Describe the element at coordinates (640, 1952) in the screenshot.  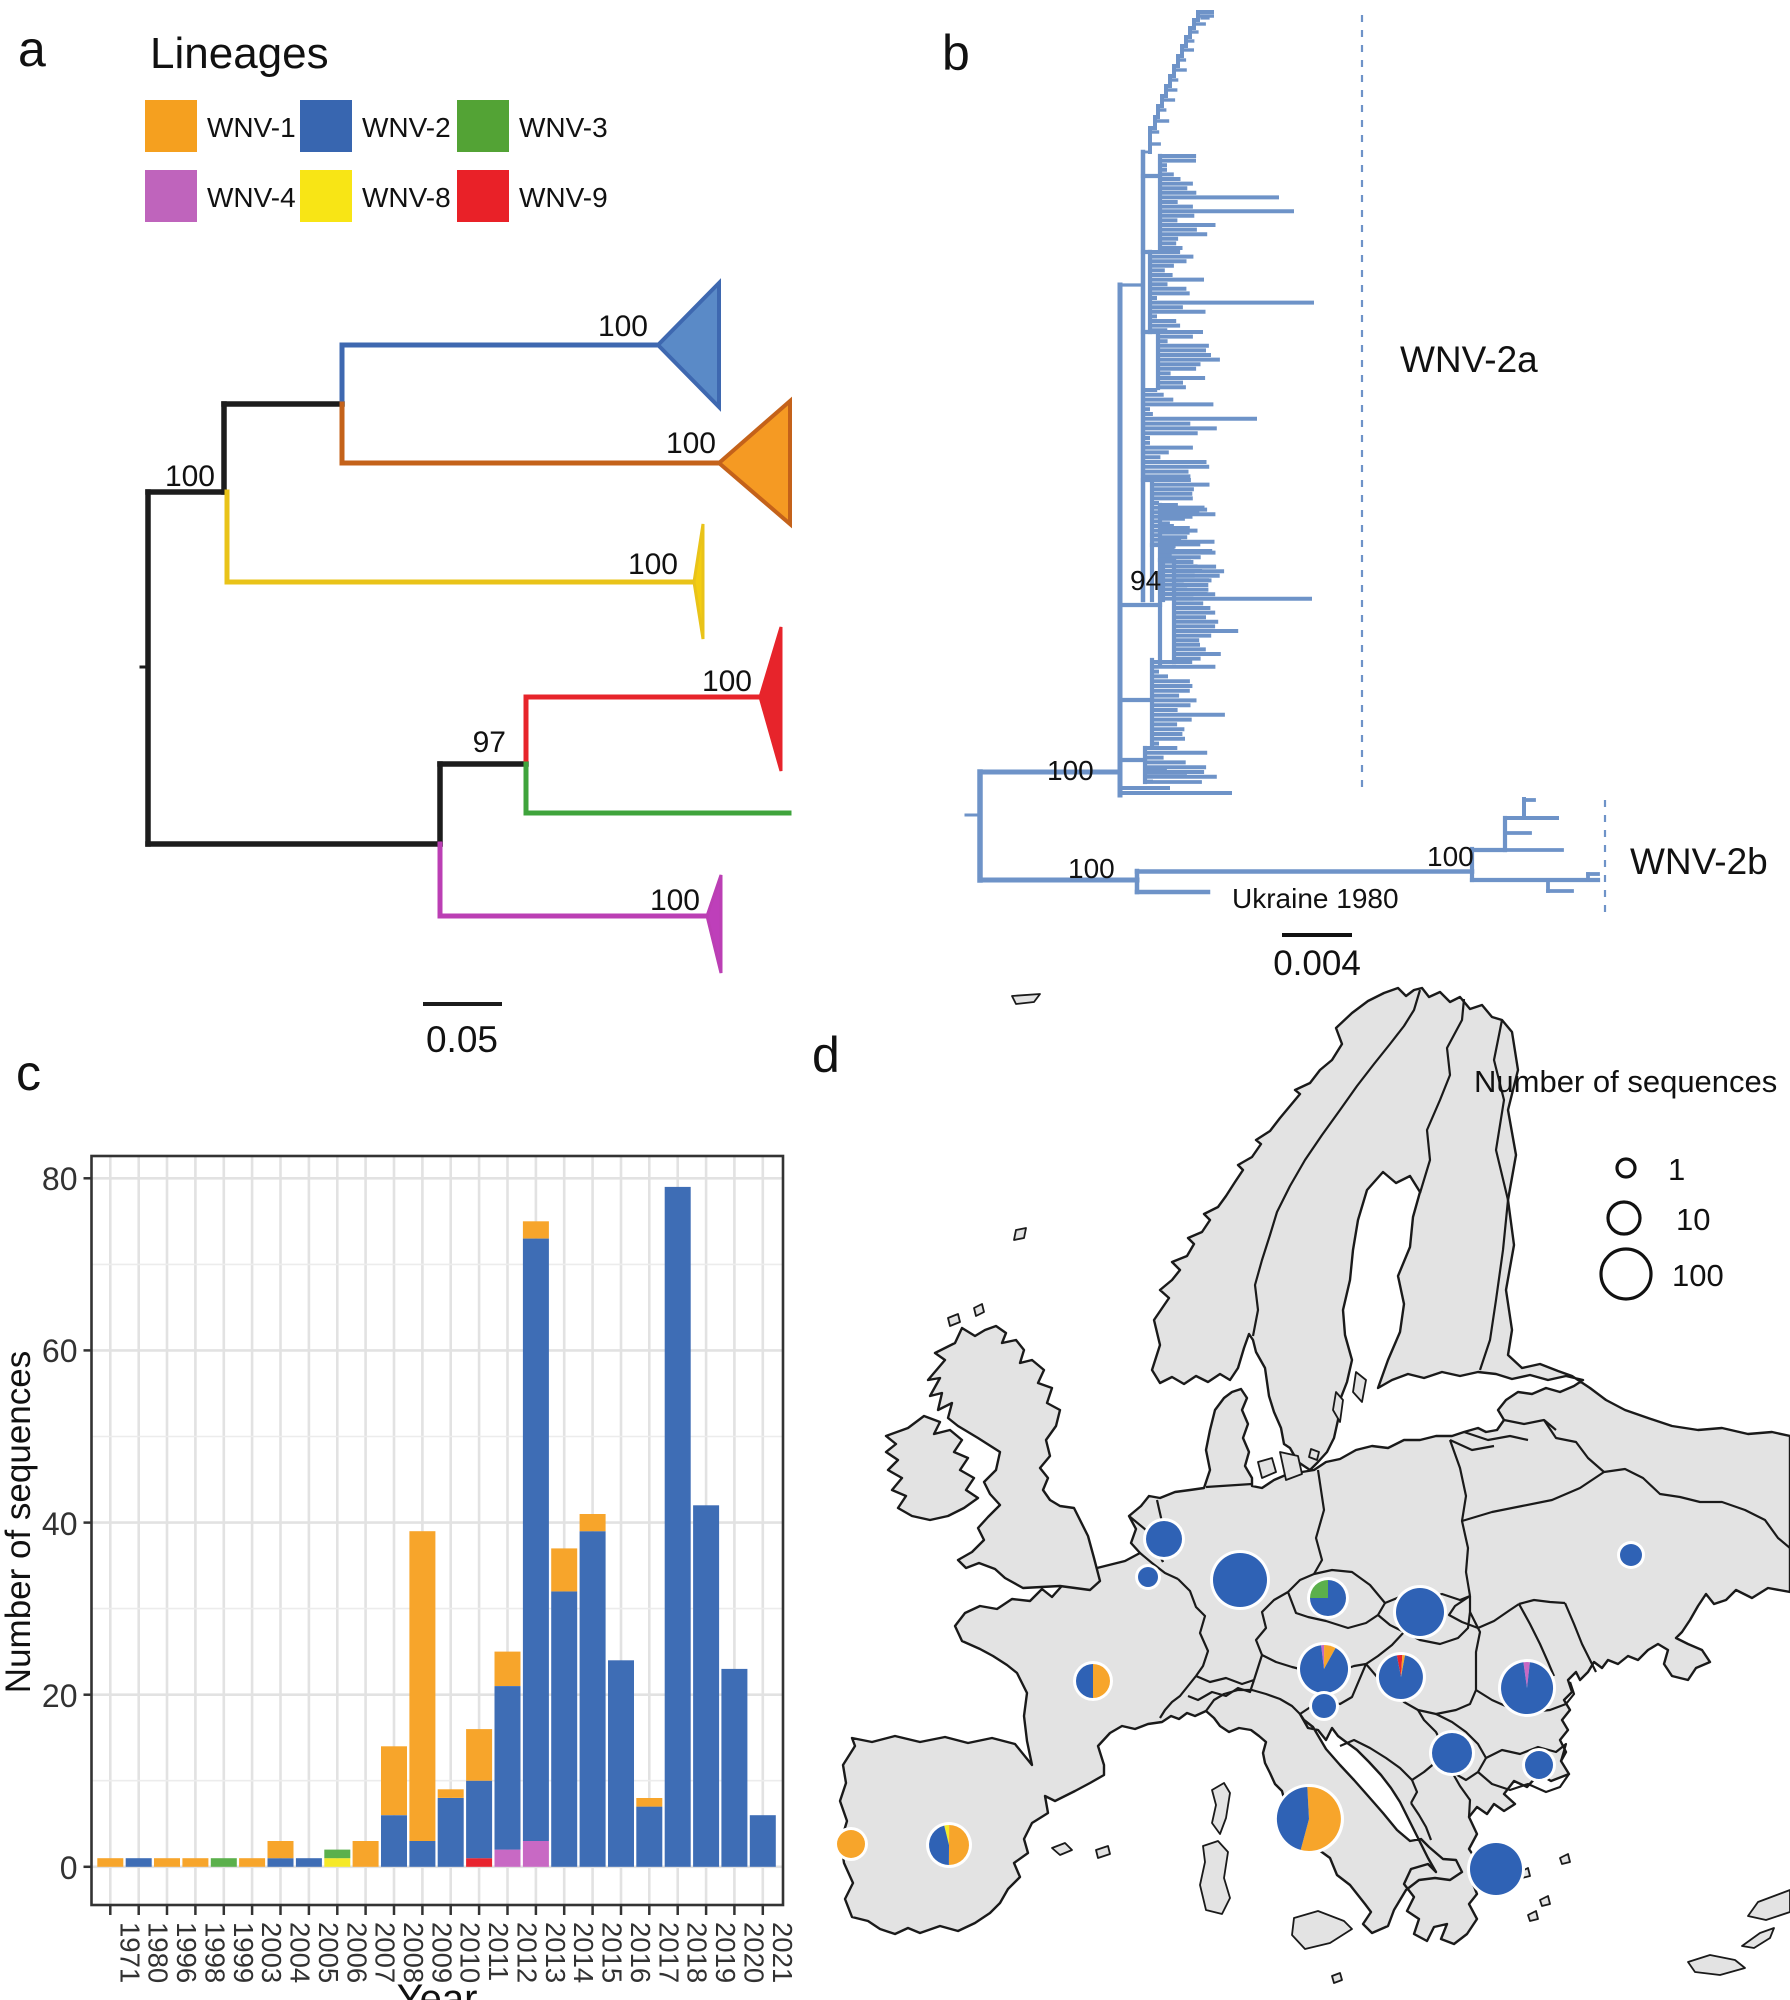
I see `svg-text: 2016` at that location.